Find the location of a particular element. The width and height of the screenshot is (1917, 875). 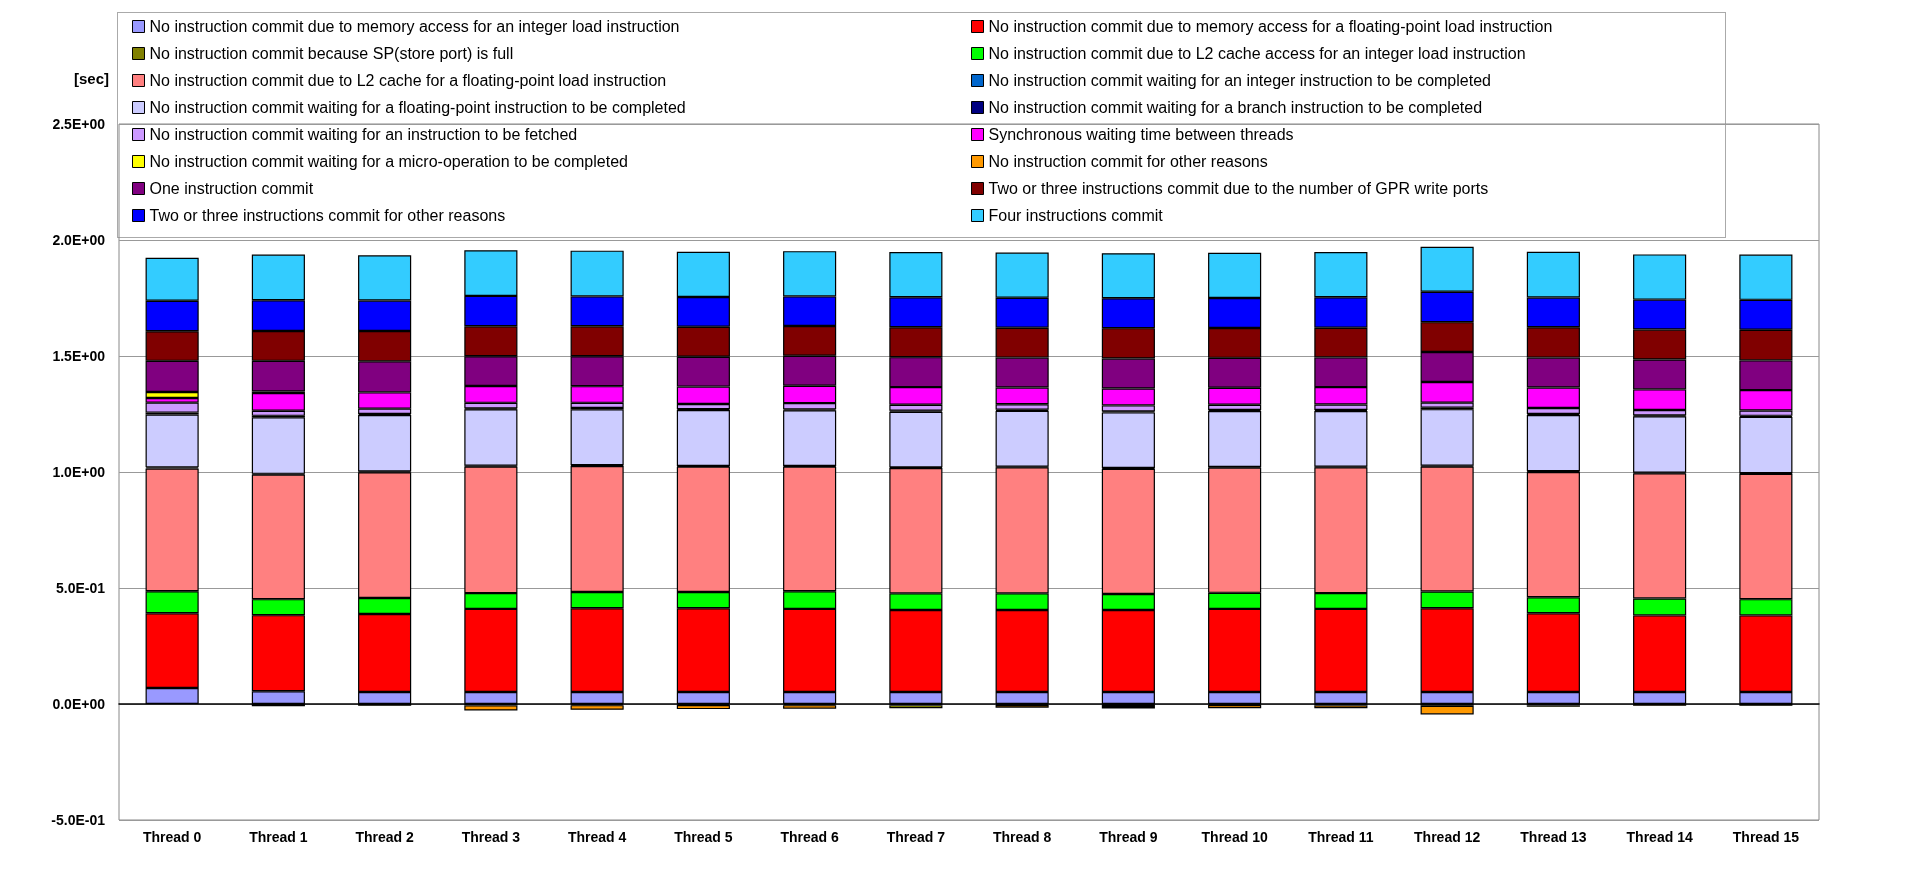

legend-label: No instruction commit waiting for a floating-point instruction to be completed is located at coordinates (417, 107).